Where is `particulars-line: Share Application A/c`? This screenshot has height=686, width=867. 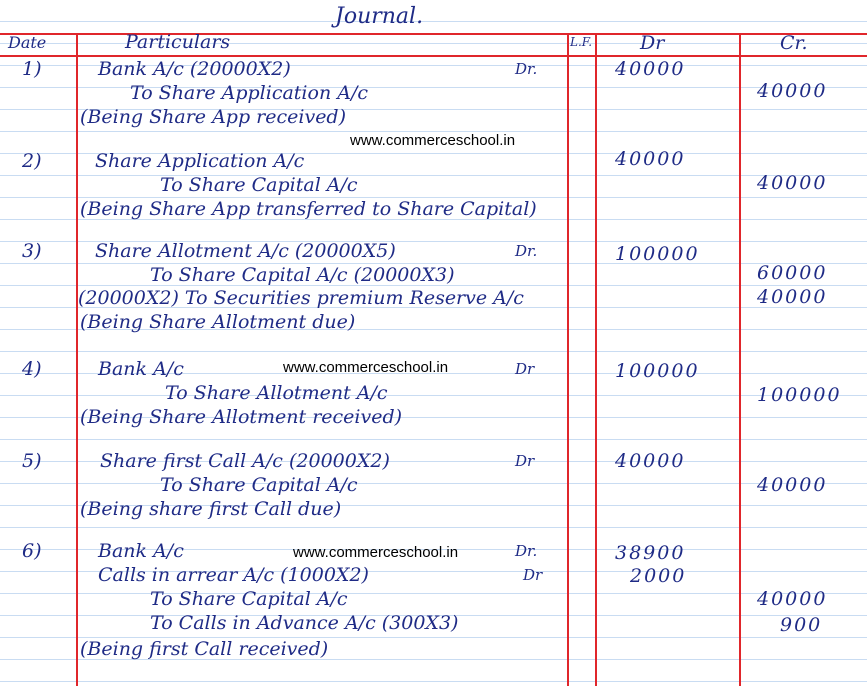 particulars-line: Share Application A/c is located at coordinates (200, 161).